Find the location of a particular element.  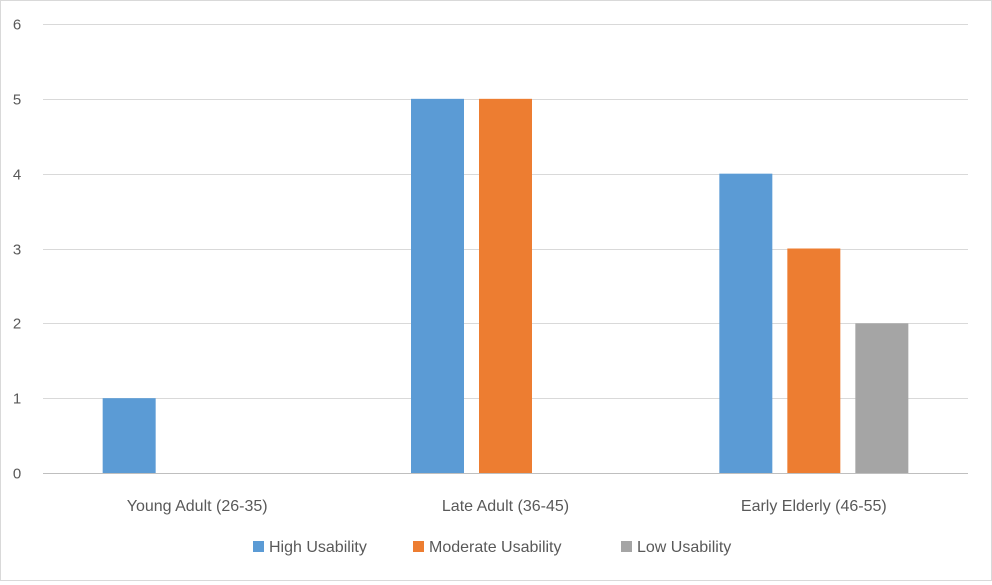

legend-label: Low Usability is located at coordinates (684, 547).